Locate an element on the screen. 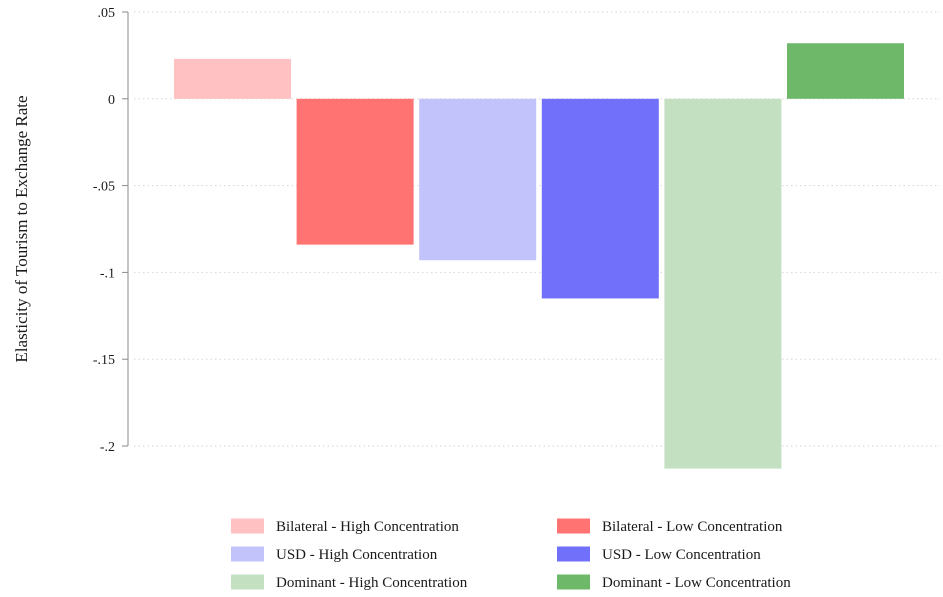 This screenshot has height=597, width=943. y-tick-label: -.05 is located at coordinates (104, 187).